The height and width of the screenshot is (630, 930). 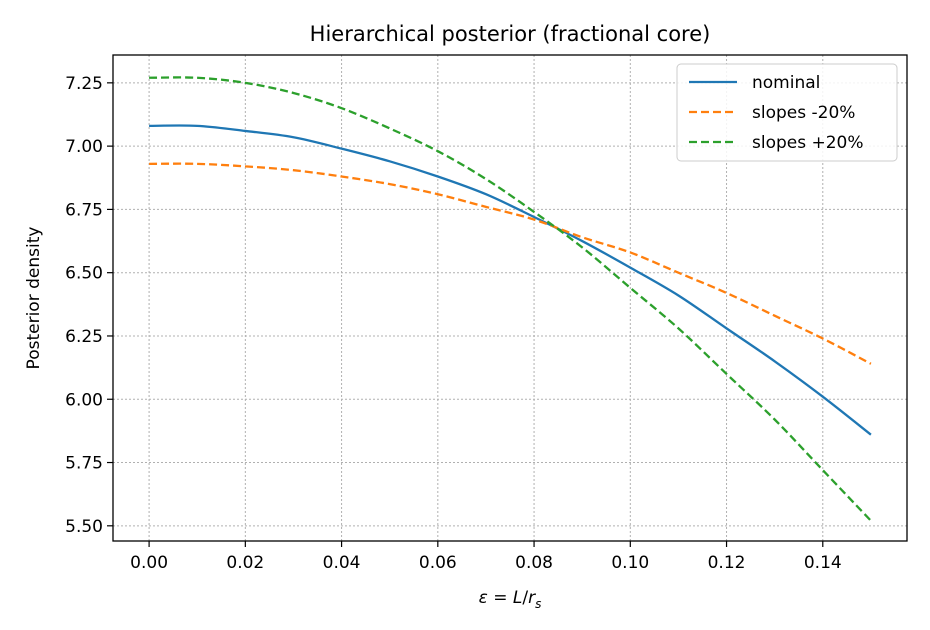 What do you see at coordinates (438, 563) in the screenshot?
I see `x-tick-label: 0.06` at bounding box center [438, 563].